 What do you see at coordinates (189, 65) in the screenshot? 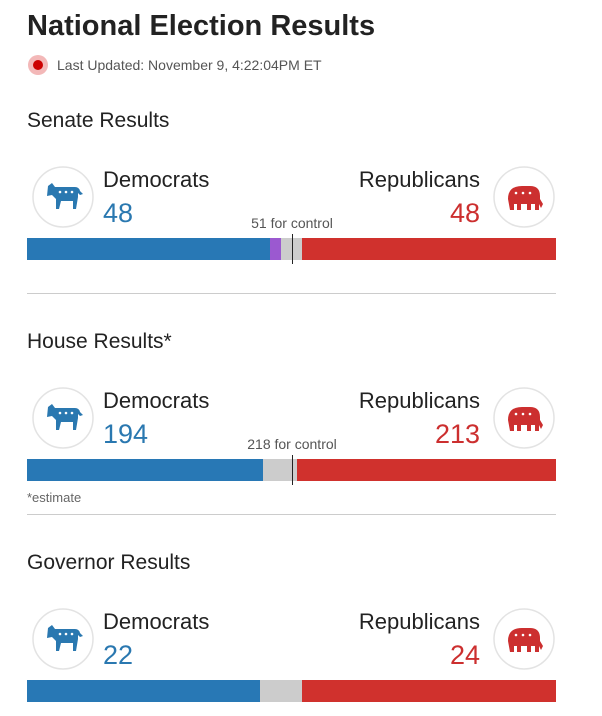
I see `last-updated: Last Updated: November 9, 4:22:04PM ET` at bounding box center [189, 65].